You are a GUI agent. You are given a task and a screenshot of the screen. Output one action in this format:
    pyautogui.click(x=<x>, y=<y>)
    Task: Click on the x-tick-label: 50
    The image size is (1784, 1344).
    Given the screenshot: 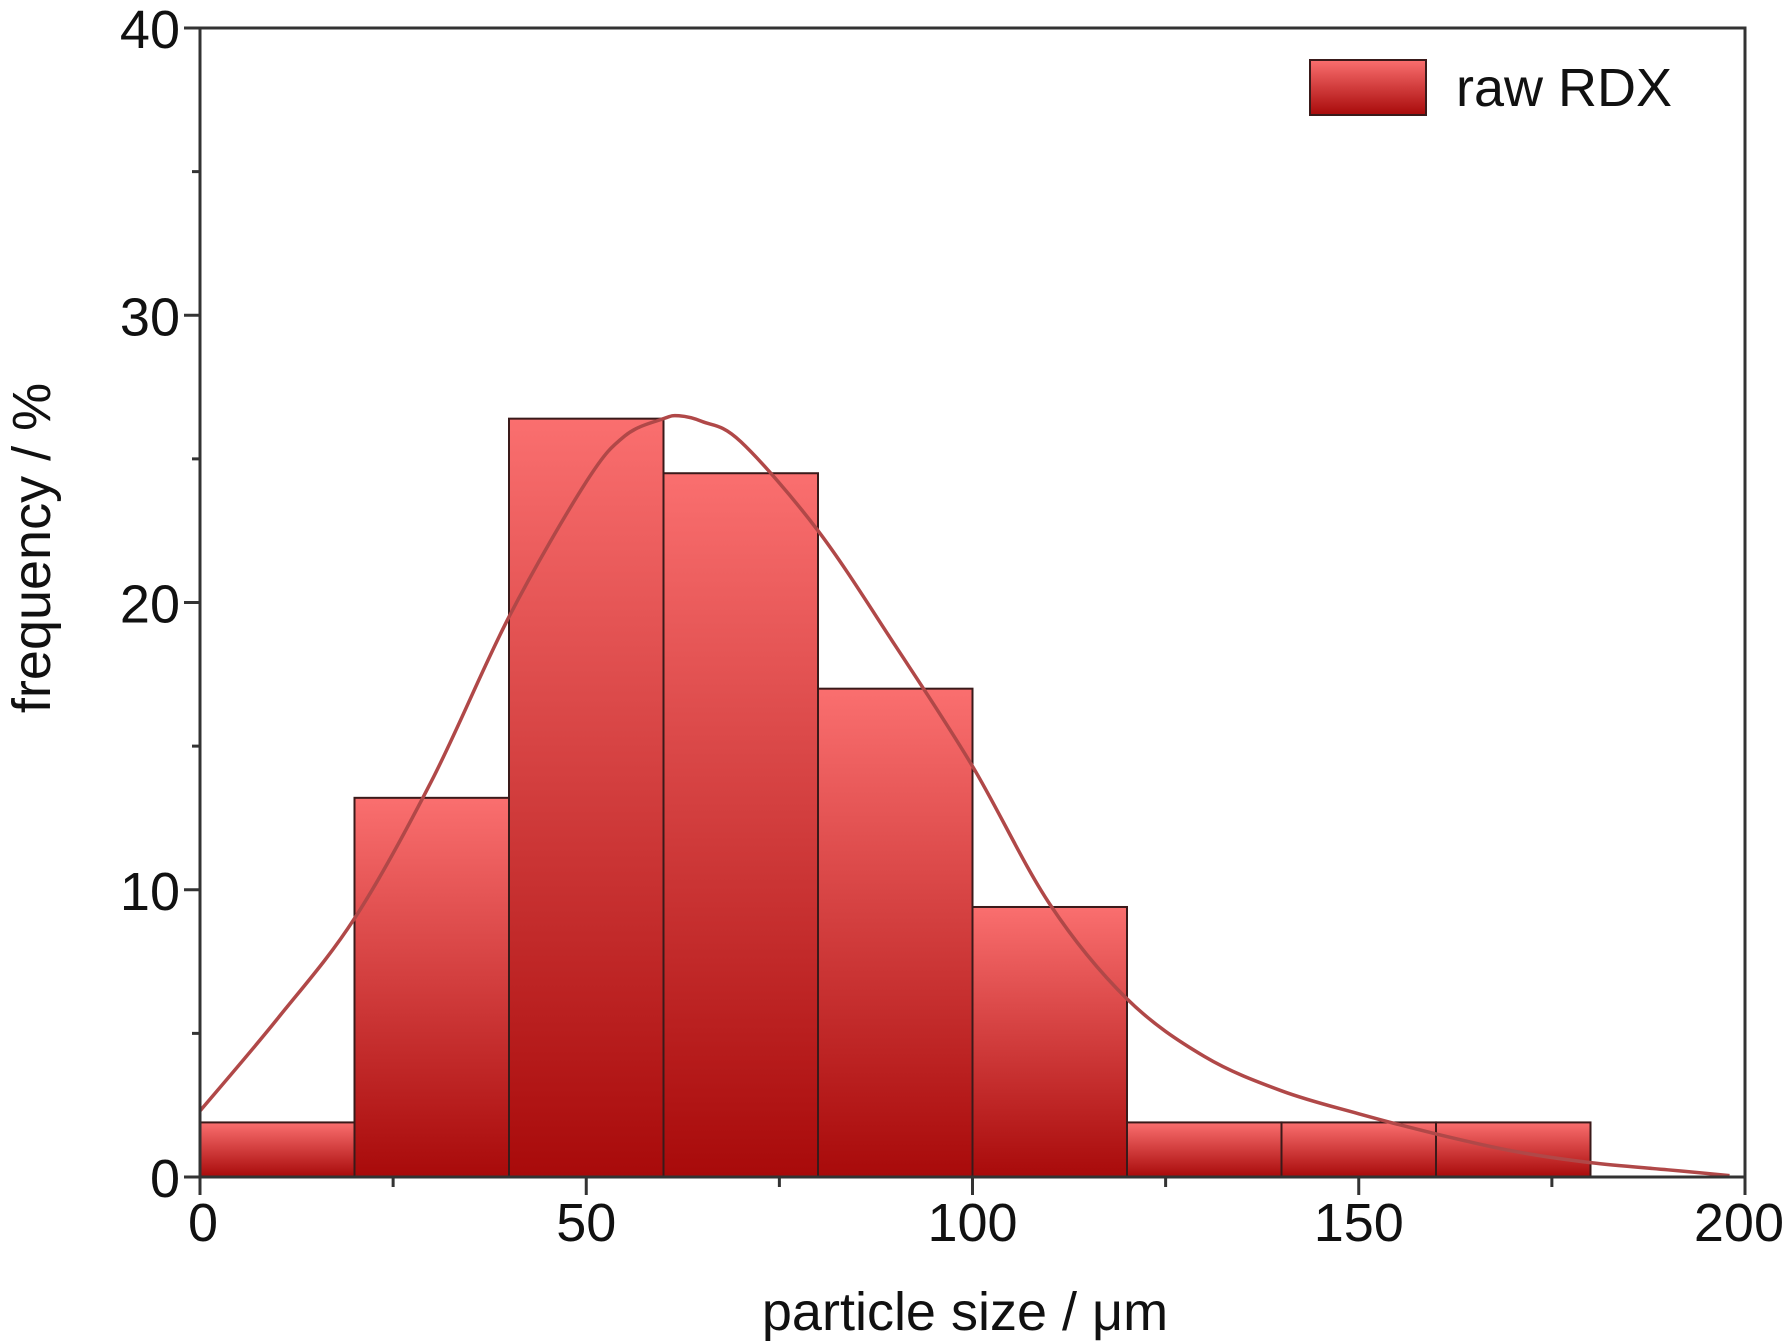 What is the action you would take?
    pyautogui.click(x=586, y=1223)
    